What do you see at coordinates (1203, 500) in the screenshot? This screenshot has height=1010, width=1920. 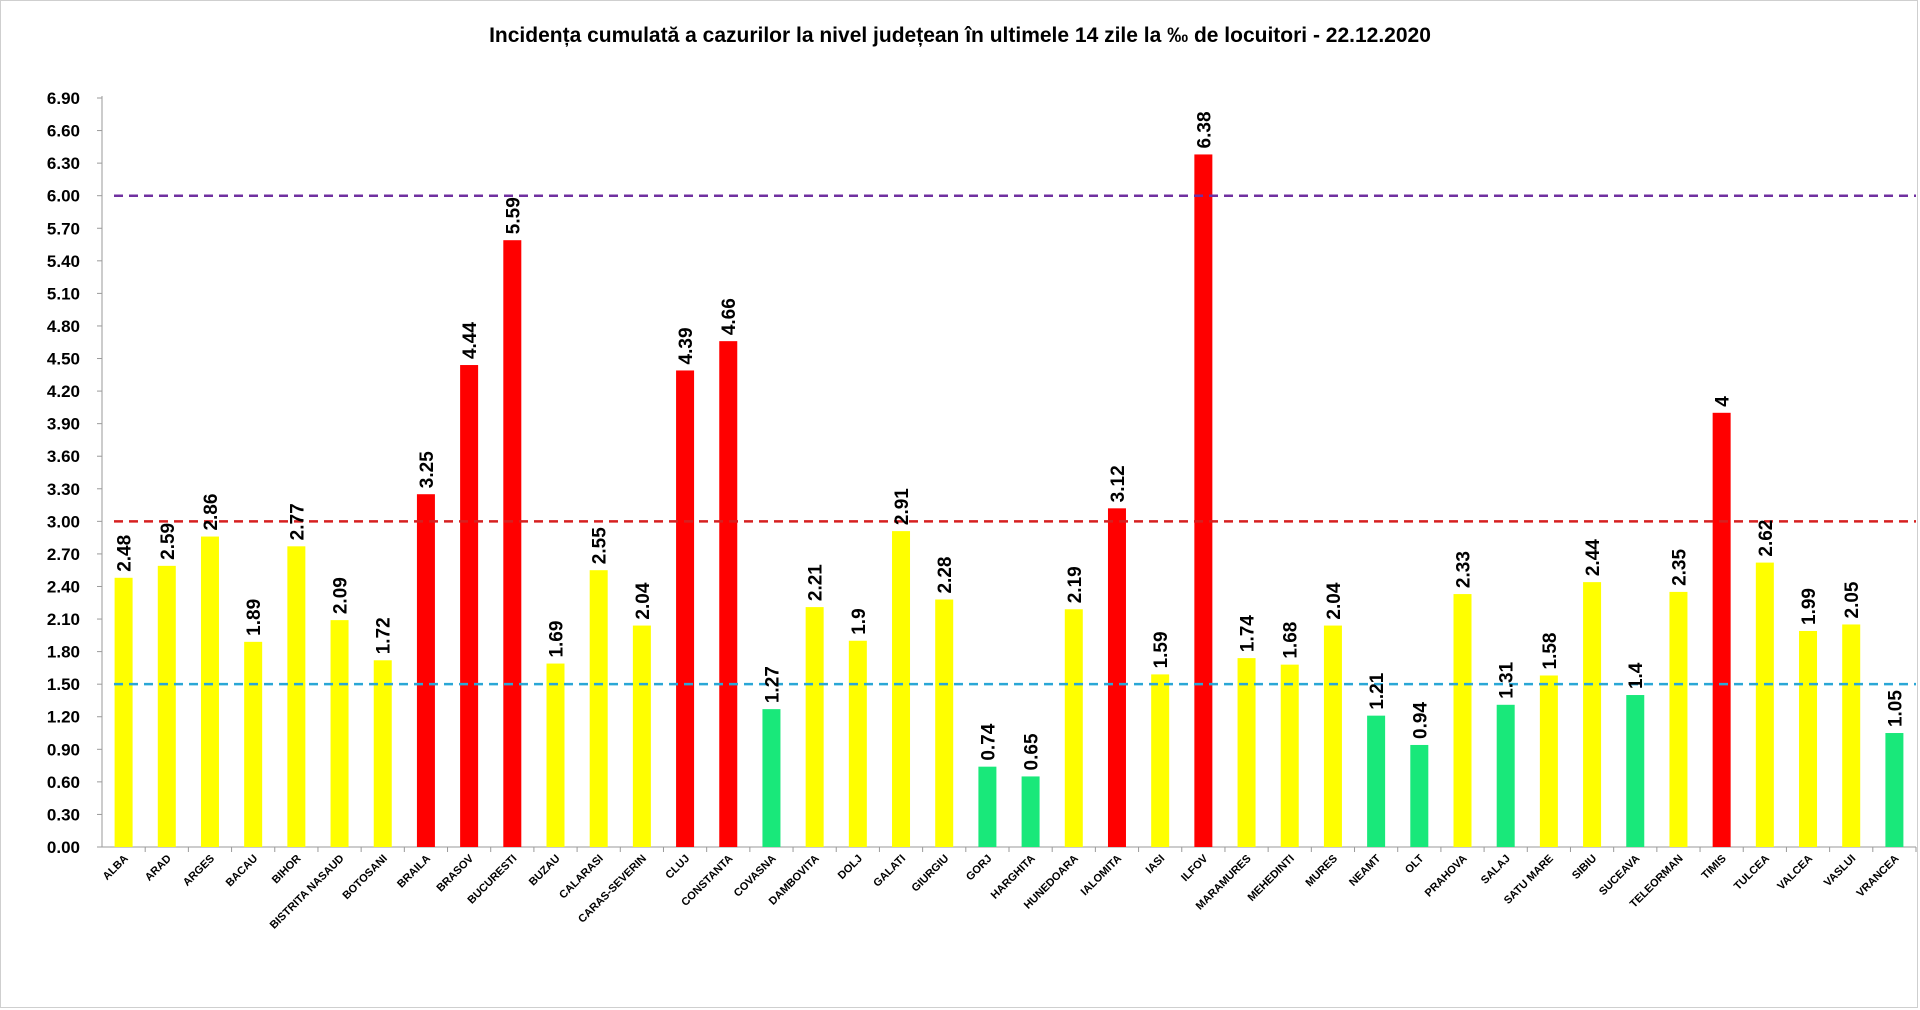 I see `bar-ilfov` at bounding box center [1203, 500].